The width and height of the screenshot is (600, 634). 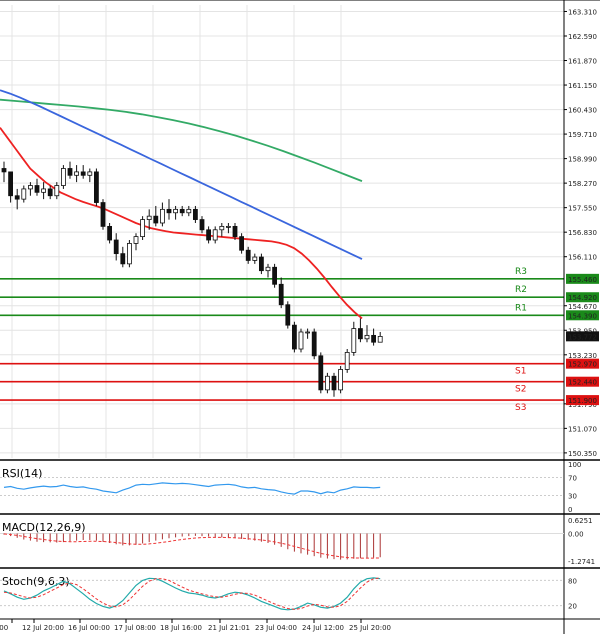 I want to click on y-tick-label: 158.270, so click(x=582, y=184).